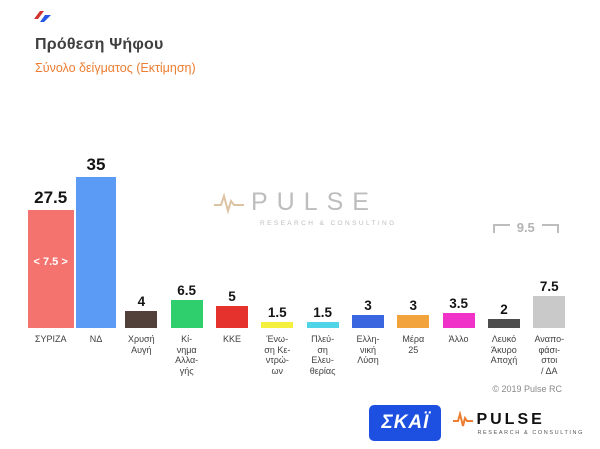 This screenshot has width=600, height=449. I want to click on bar-label: Κί- νημα Αλλα- γής, so click(187, 355).